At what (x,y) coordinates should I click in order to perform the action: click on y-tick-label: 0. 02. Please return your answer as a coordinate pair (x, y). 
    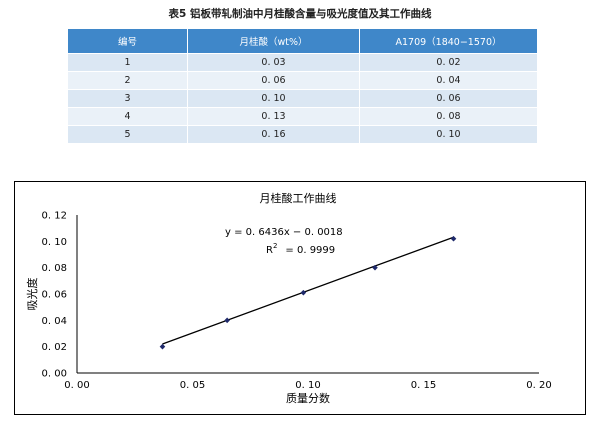
    Looking at the image, I should click on (54, 347).